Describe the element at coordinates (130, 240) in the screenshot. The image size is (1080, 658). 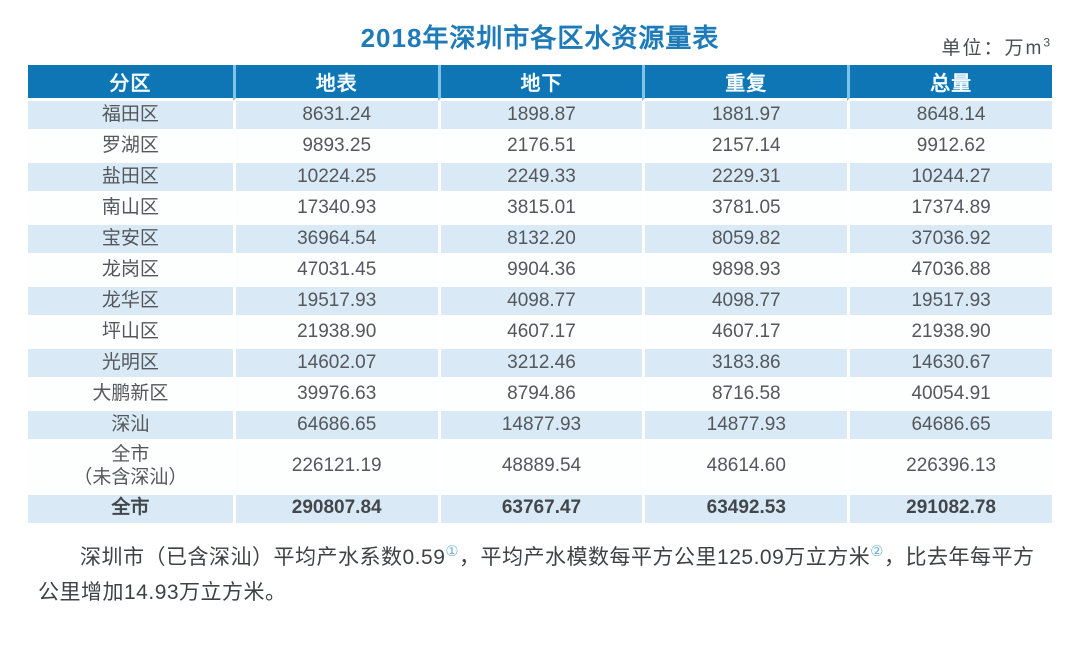
I see `district-cell: 宝安区` at that location.